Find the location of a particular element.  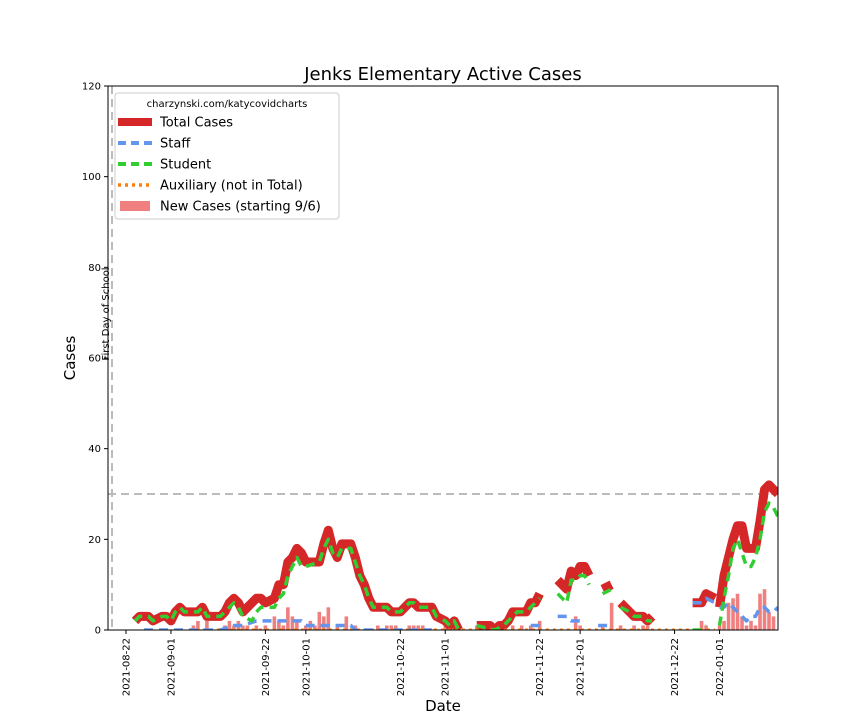

y-tick-label: 60 is located at coordinates (94, 359).